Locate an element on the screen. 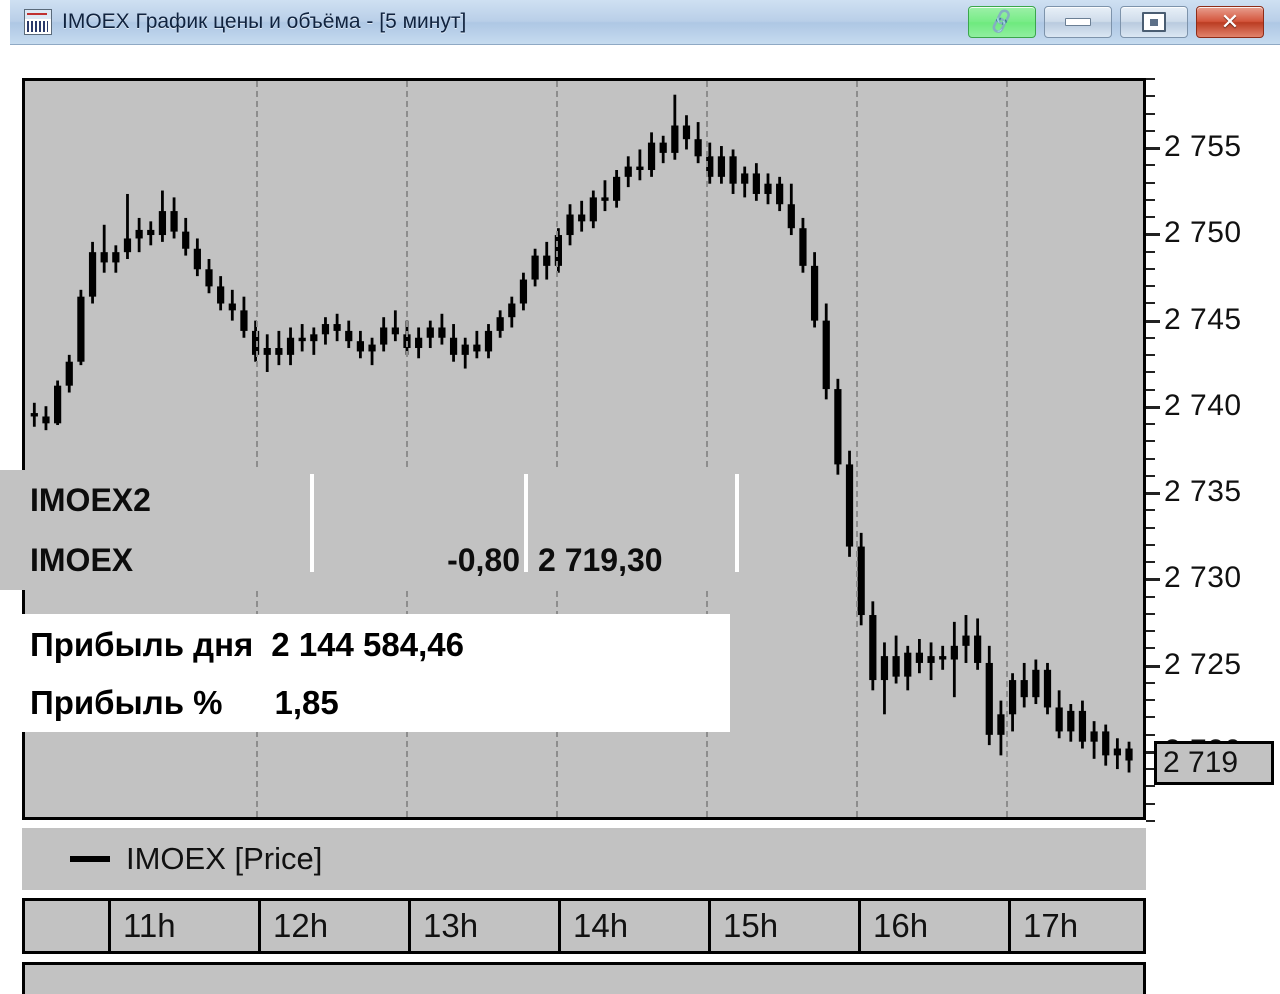  time-axis: 11h 12h 13h 14h 15h 16h 17h is located at coordinates (584, 926).